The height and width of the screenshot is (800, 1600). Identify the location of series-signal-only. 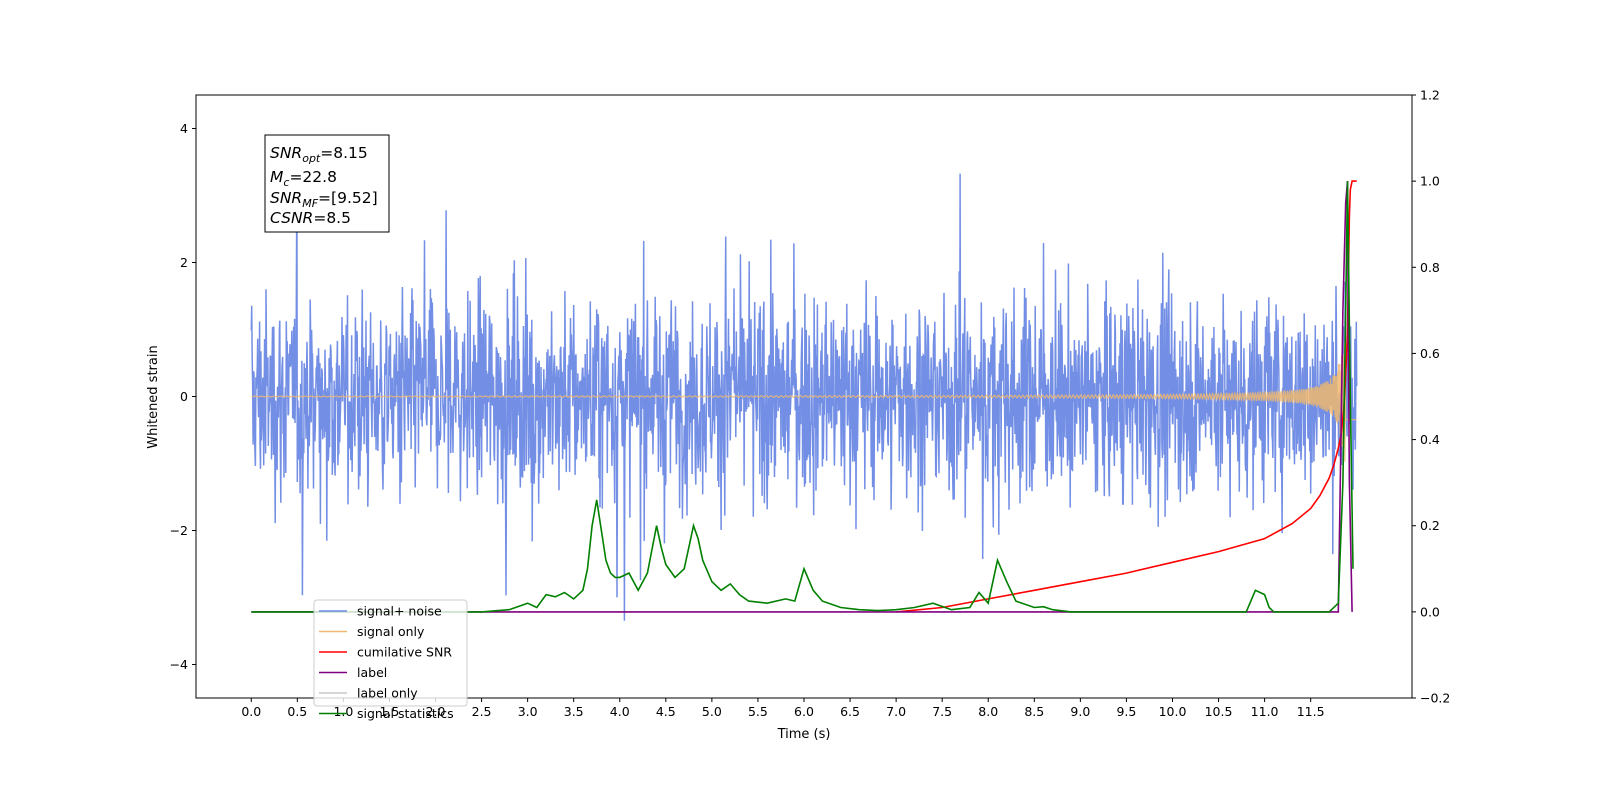
(804, 397).